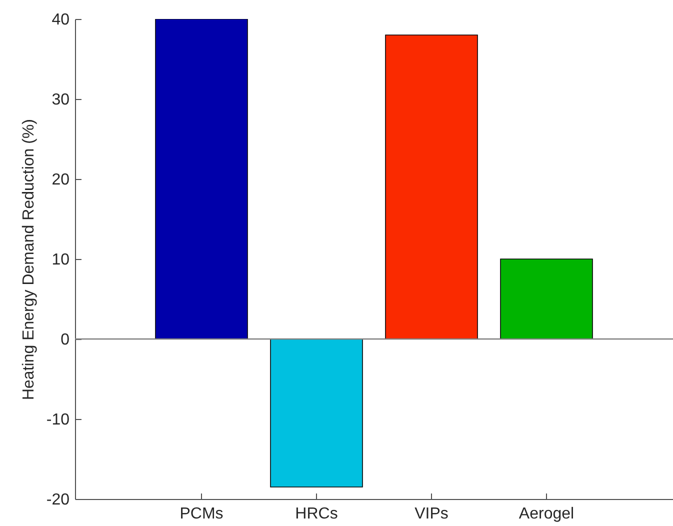 This screenshot has width=673, height=526. I want to click on x-tick-label: VIPs, so click(431, 514).